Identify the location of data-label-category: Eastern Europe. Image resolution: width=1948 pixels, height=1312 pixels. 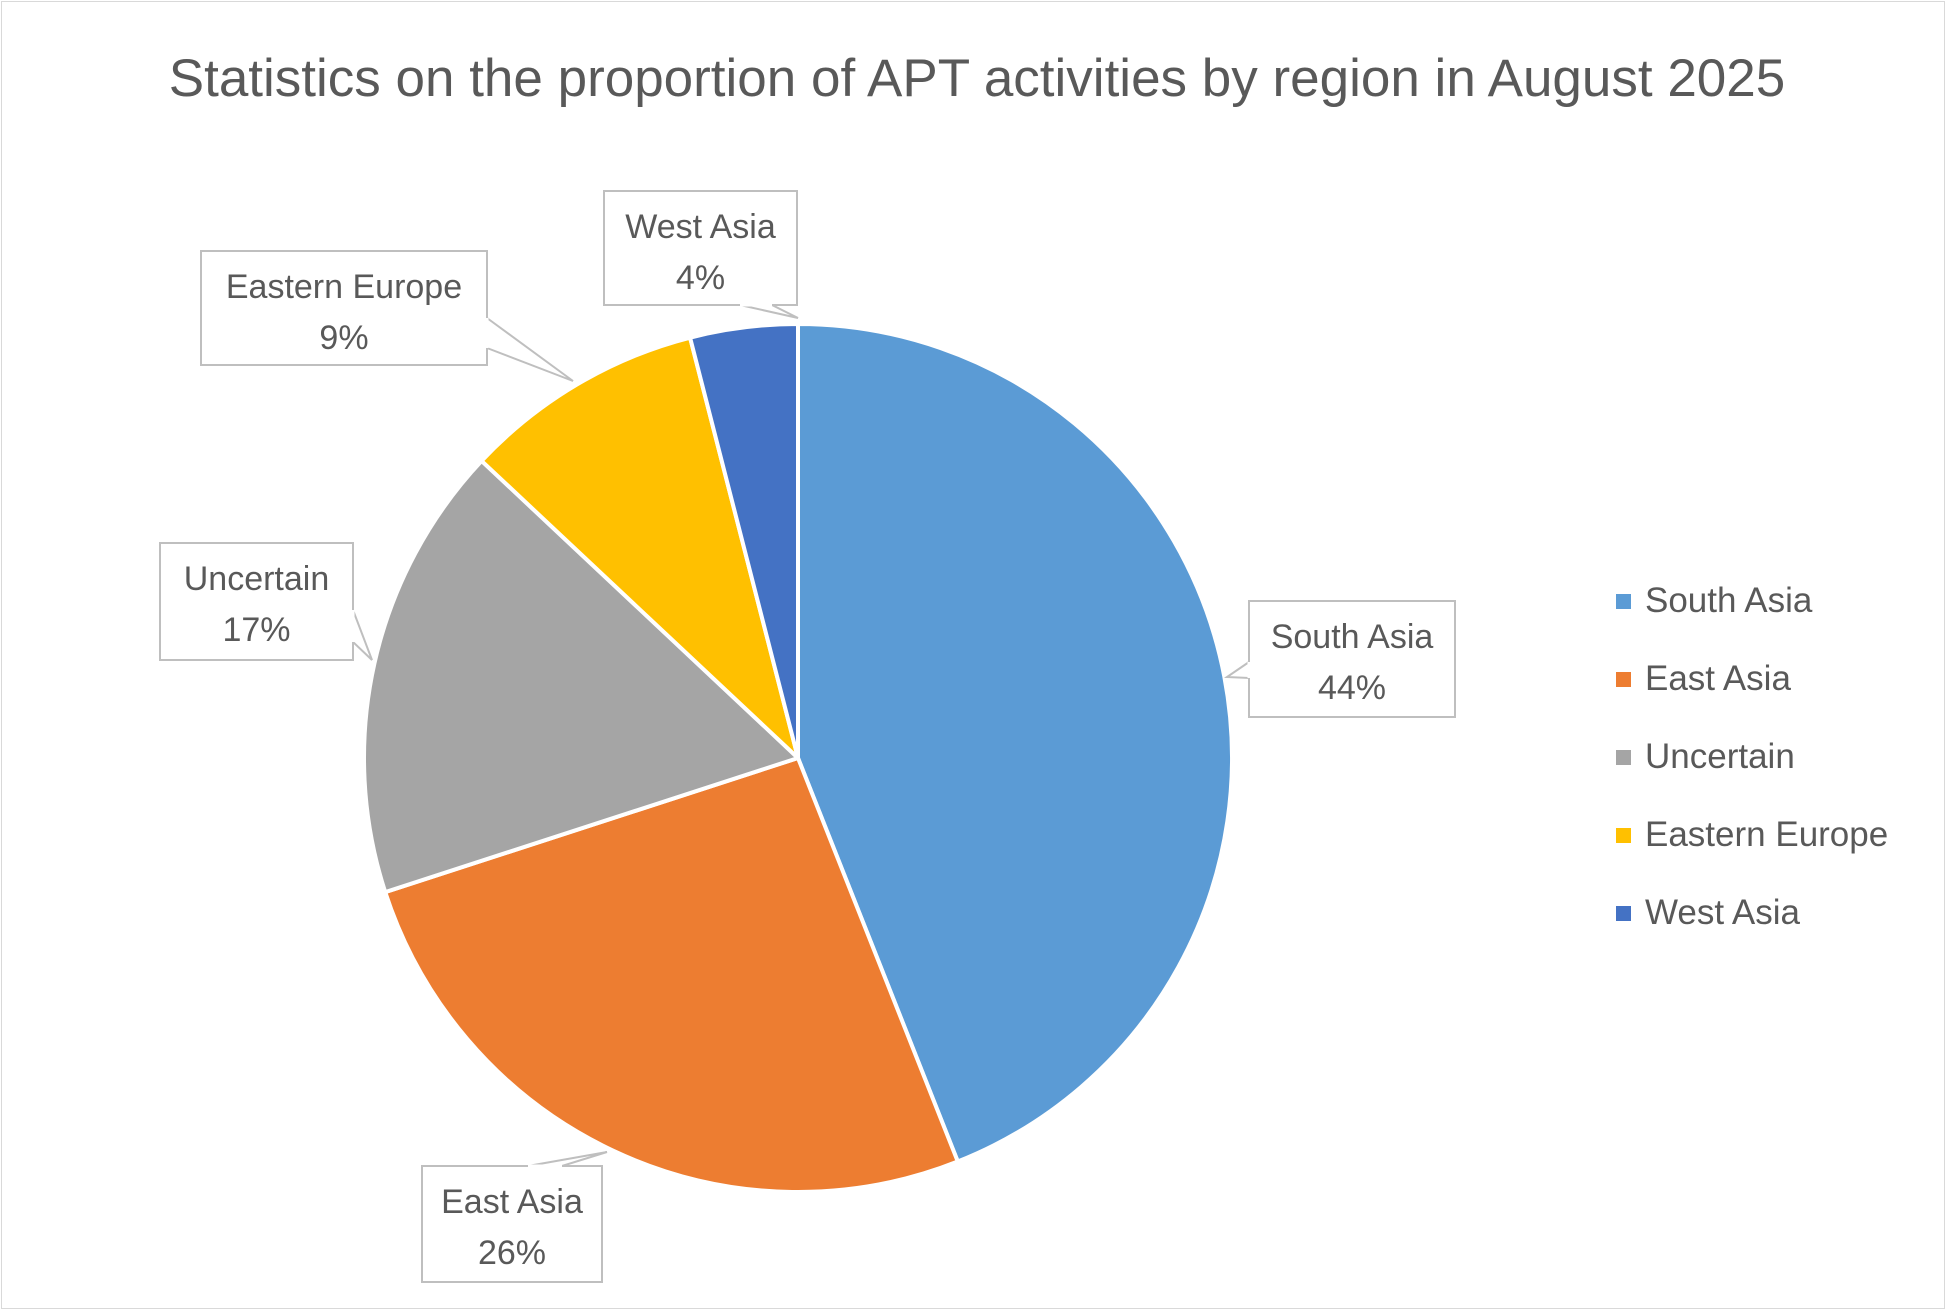
(344, 287).